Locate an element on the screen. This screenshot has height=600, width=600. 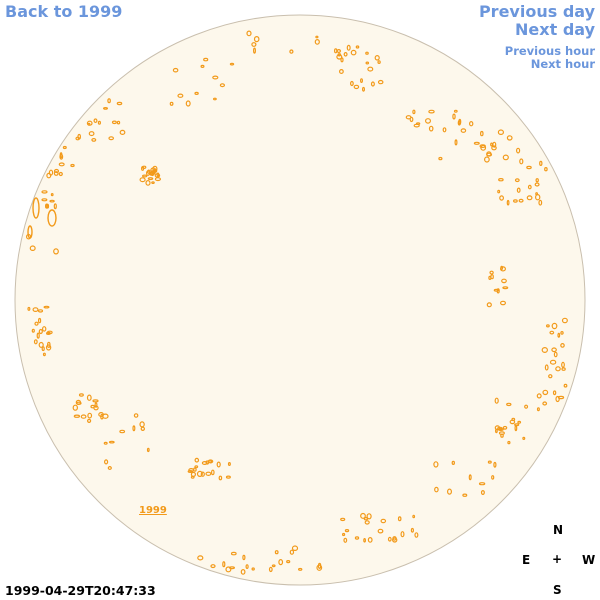
back-to-year-link: Back to 1999 is located at coordinates (64, 11).